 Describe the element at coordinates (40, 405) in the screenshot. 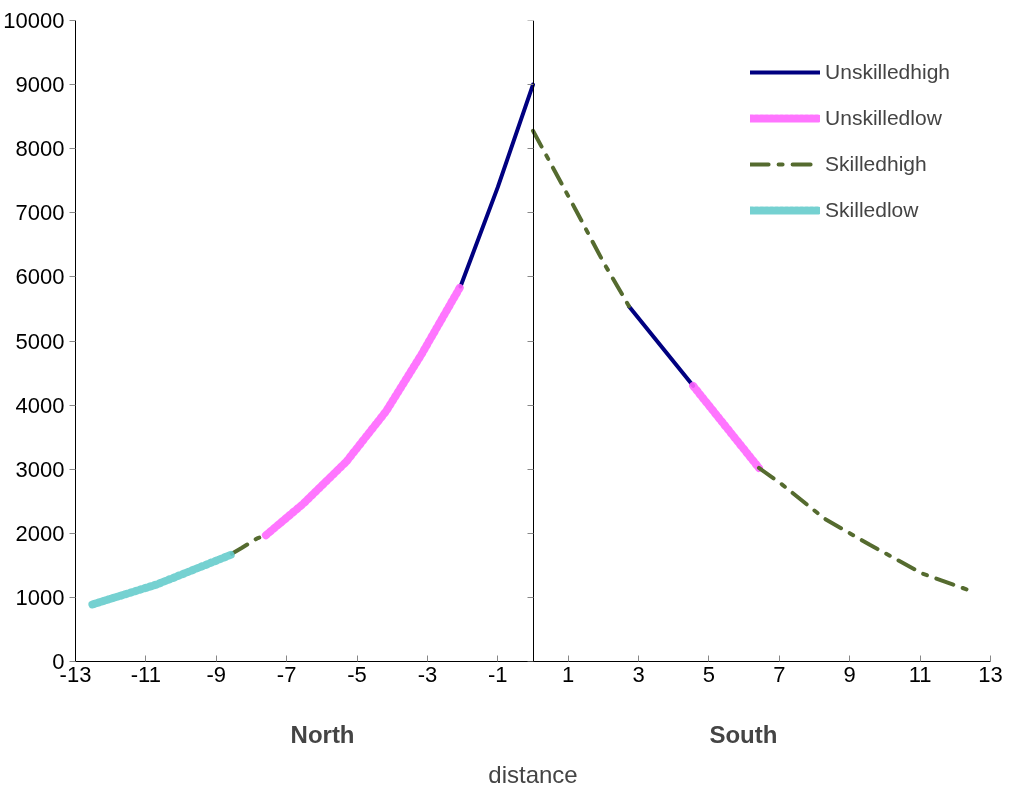

I see `y-tick-label: 4000` at that location.